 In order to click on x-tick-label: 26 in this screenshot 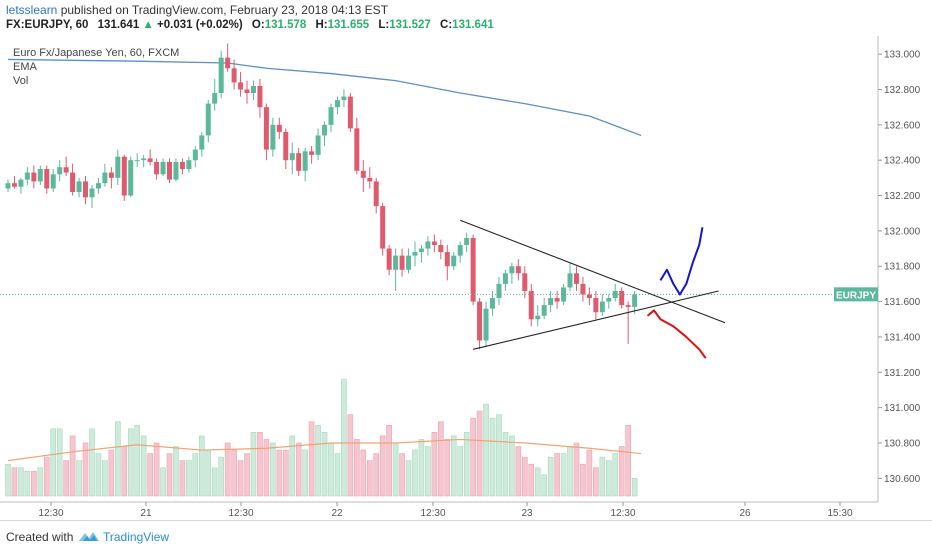, I will do `click(745, 513)`.